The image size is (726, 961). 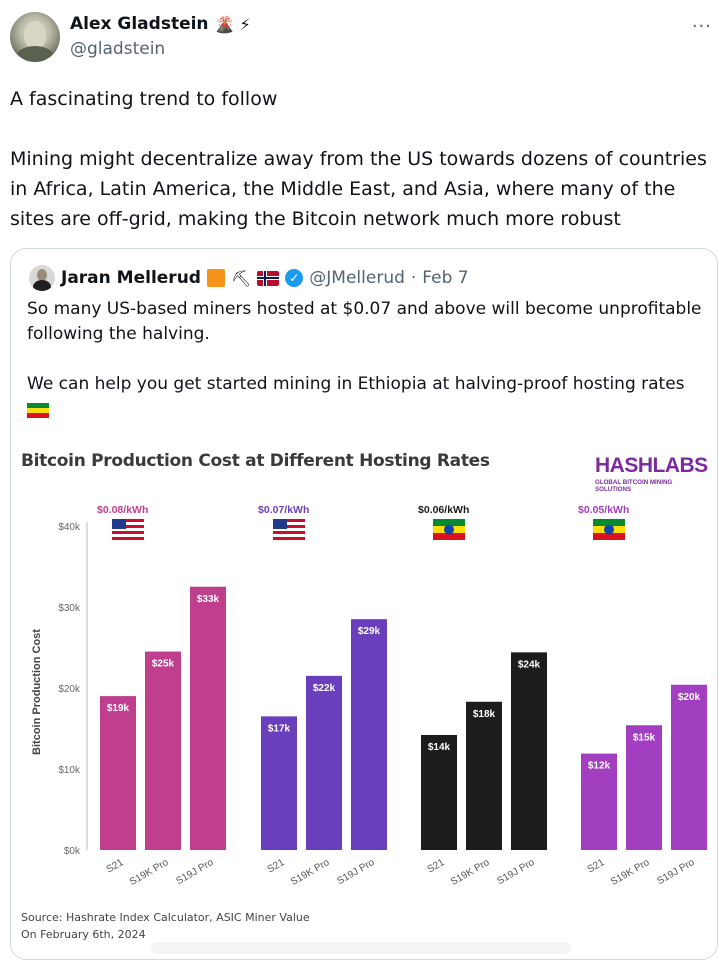 What do you see at coordinates (701, 26) in the screenshot?
I see `more-horizontal-icon: ···` at bounding box center [701, 26].